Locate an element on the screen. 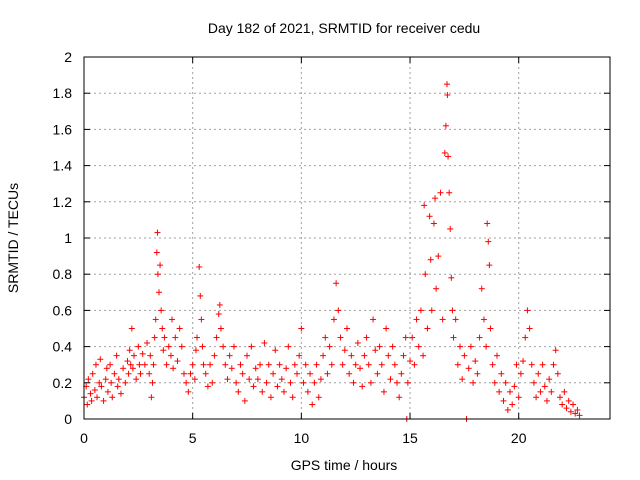  y-tick-label: 1.8 is located at coordinates (63, 93).